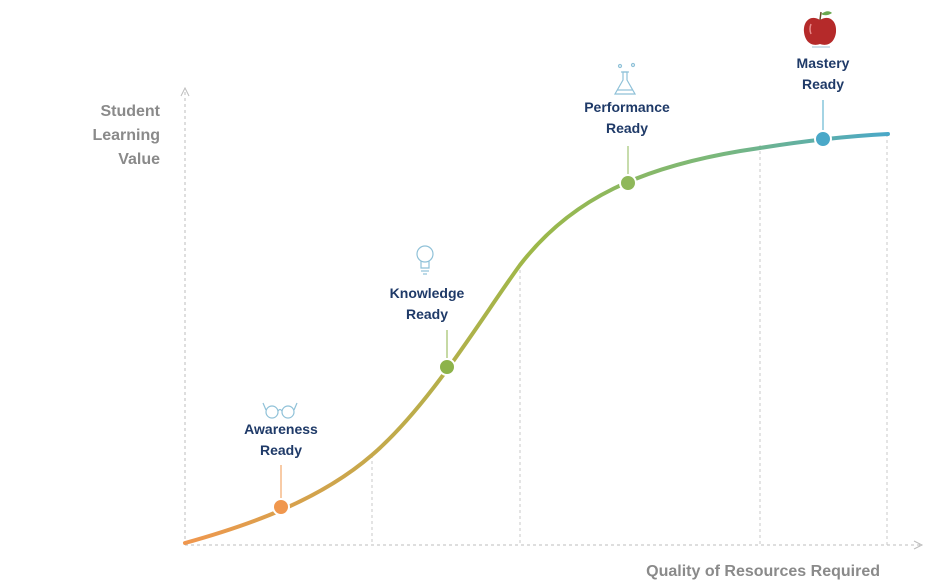 The width and height of the screenshot is (925, 585). Describe the element at coordinates (820, 29) in the screenshot. I see `apple-icon` at that location.